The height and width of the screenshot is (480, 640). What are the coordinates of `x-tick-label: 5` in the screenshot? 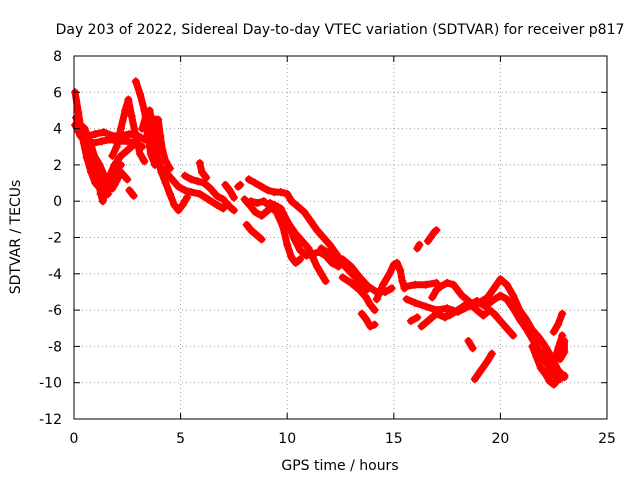 It's located at (180, 439).